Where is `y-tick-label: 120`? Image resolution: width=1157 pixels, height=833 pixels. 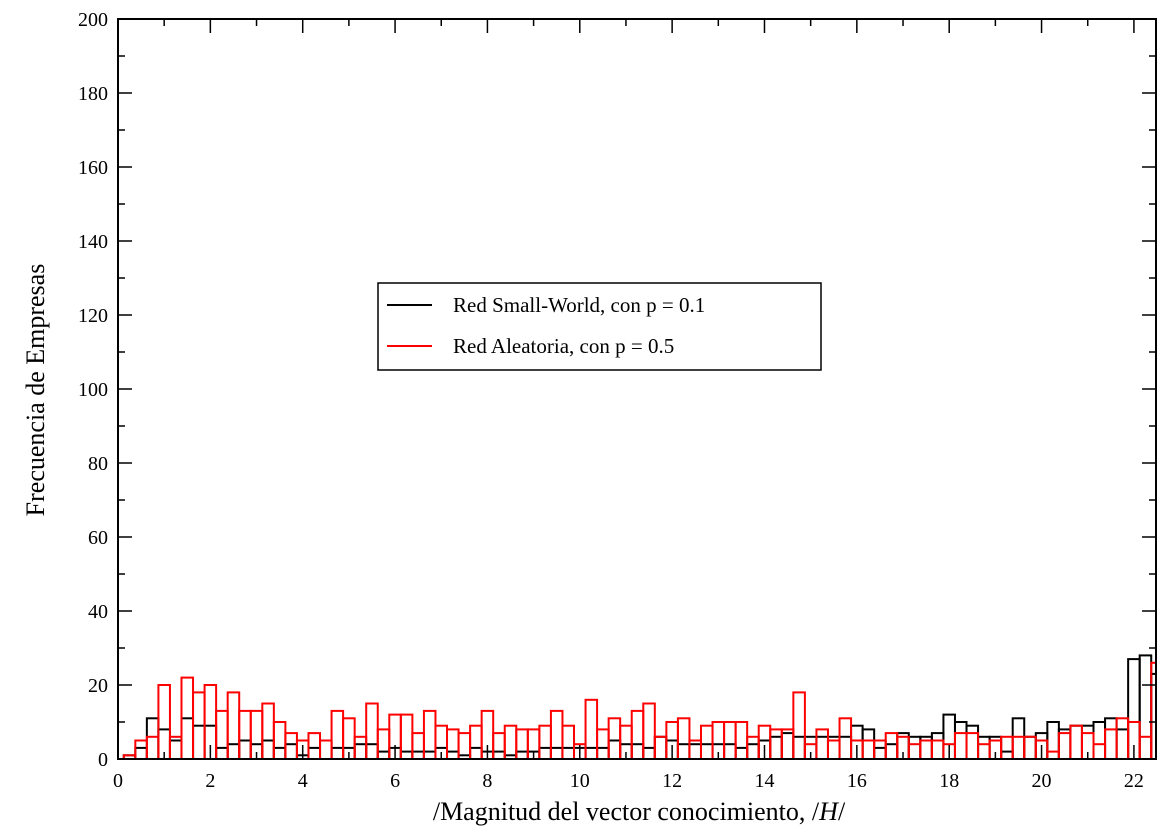
y-tick-label: 120 is located at coordinates (93, 316).